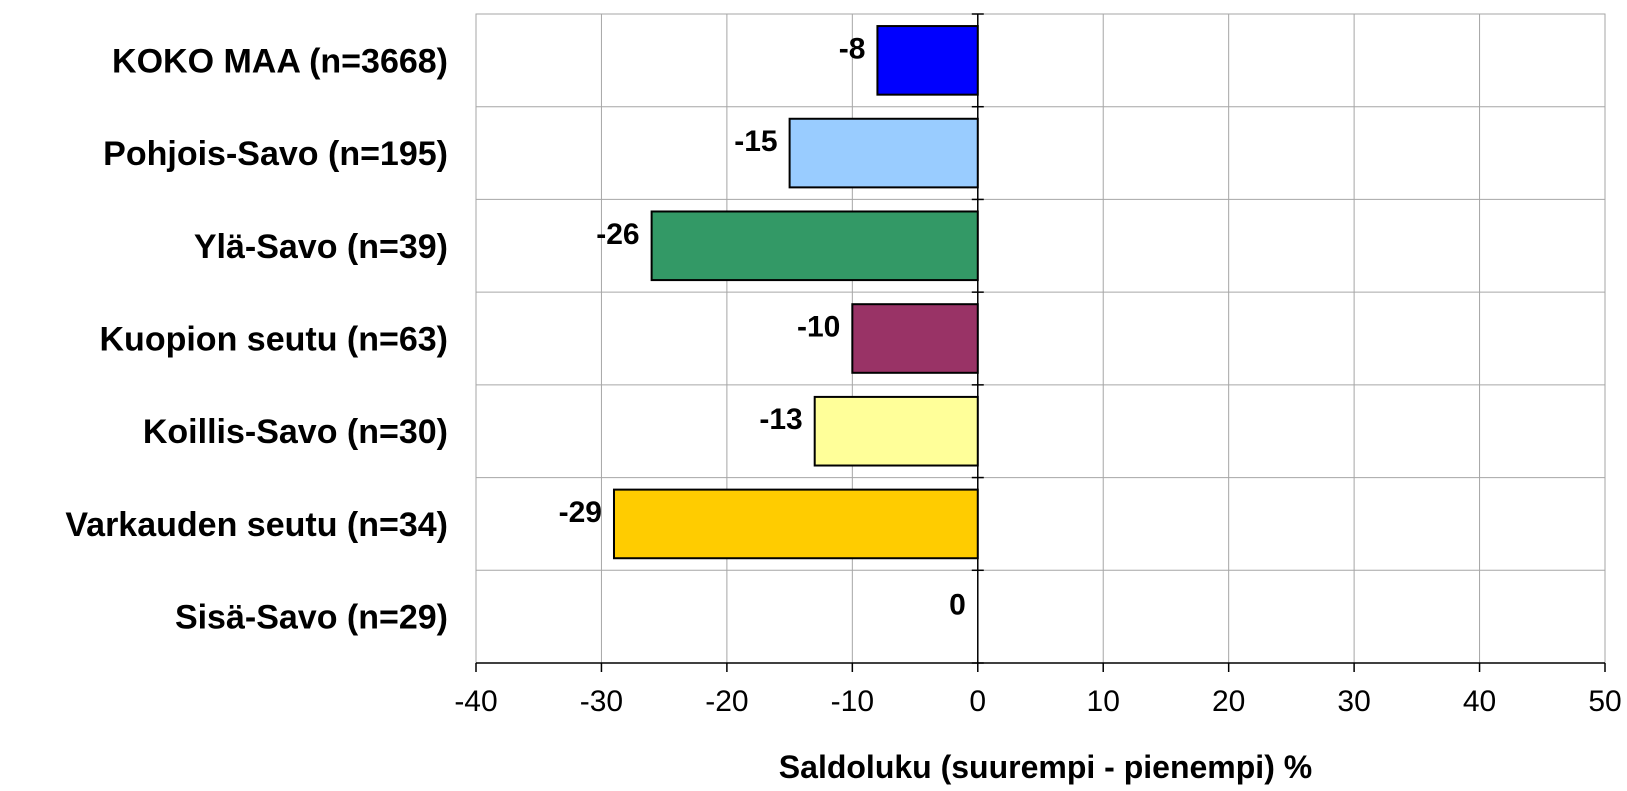 The height and width of the screenshot is (791, 1627). I want to click on data-label: -10, so click(818, 327).